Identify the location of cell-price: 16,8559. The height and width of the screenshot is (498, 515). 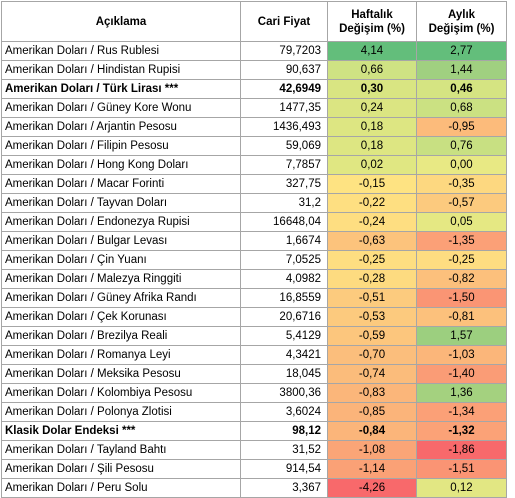
(284, 298).